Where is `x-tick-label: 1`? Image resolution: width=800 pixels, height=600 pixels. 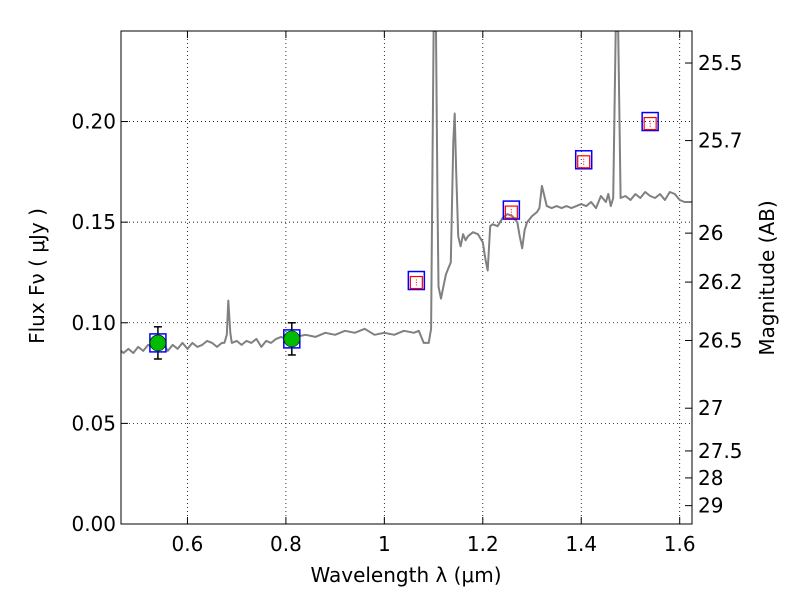 x-tick-label: 1 is located at coordinates (384, 544).